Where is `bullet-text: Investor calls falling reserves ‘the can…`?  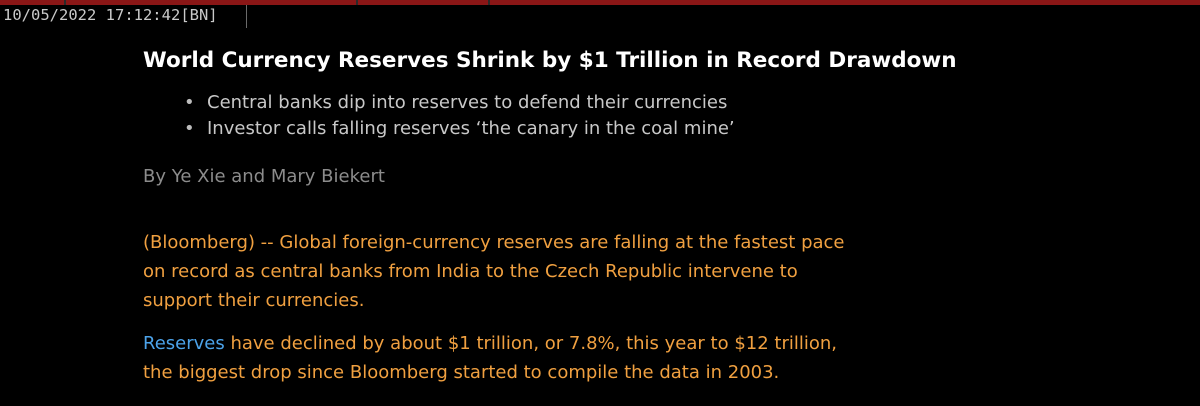
bullet-text: Investor calls falling reserves ‘the can… is located at coordinates (471, 128).